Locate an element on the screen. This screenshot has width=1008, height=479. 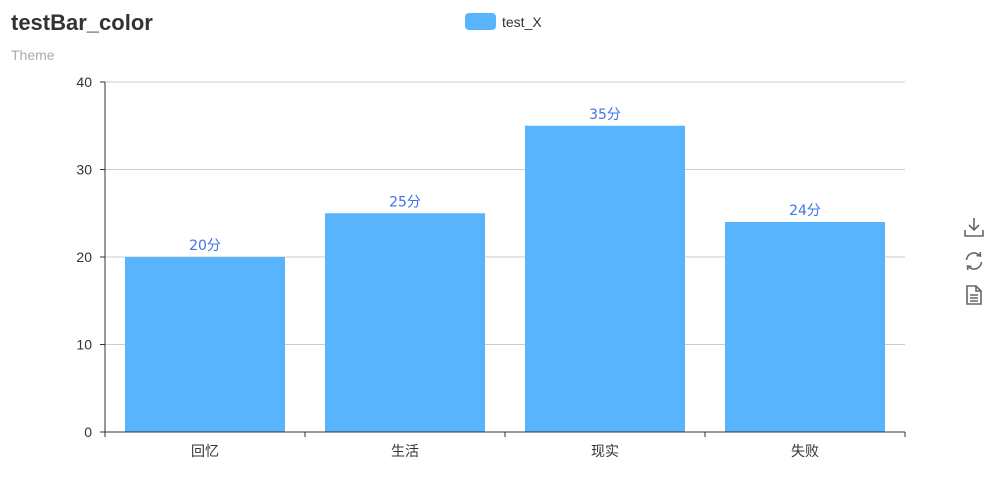
data-label: 20分 is located at coordinates (205, 246).